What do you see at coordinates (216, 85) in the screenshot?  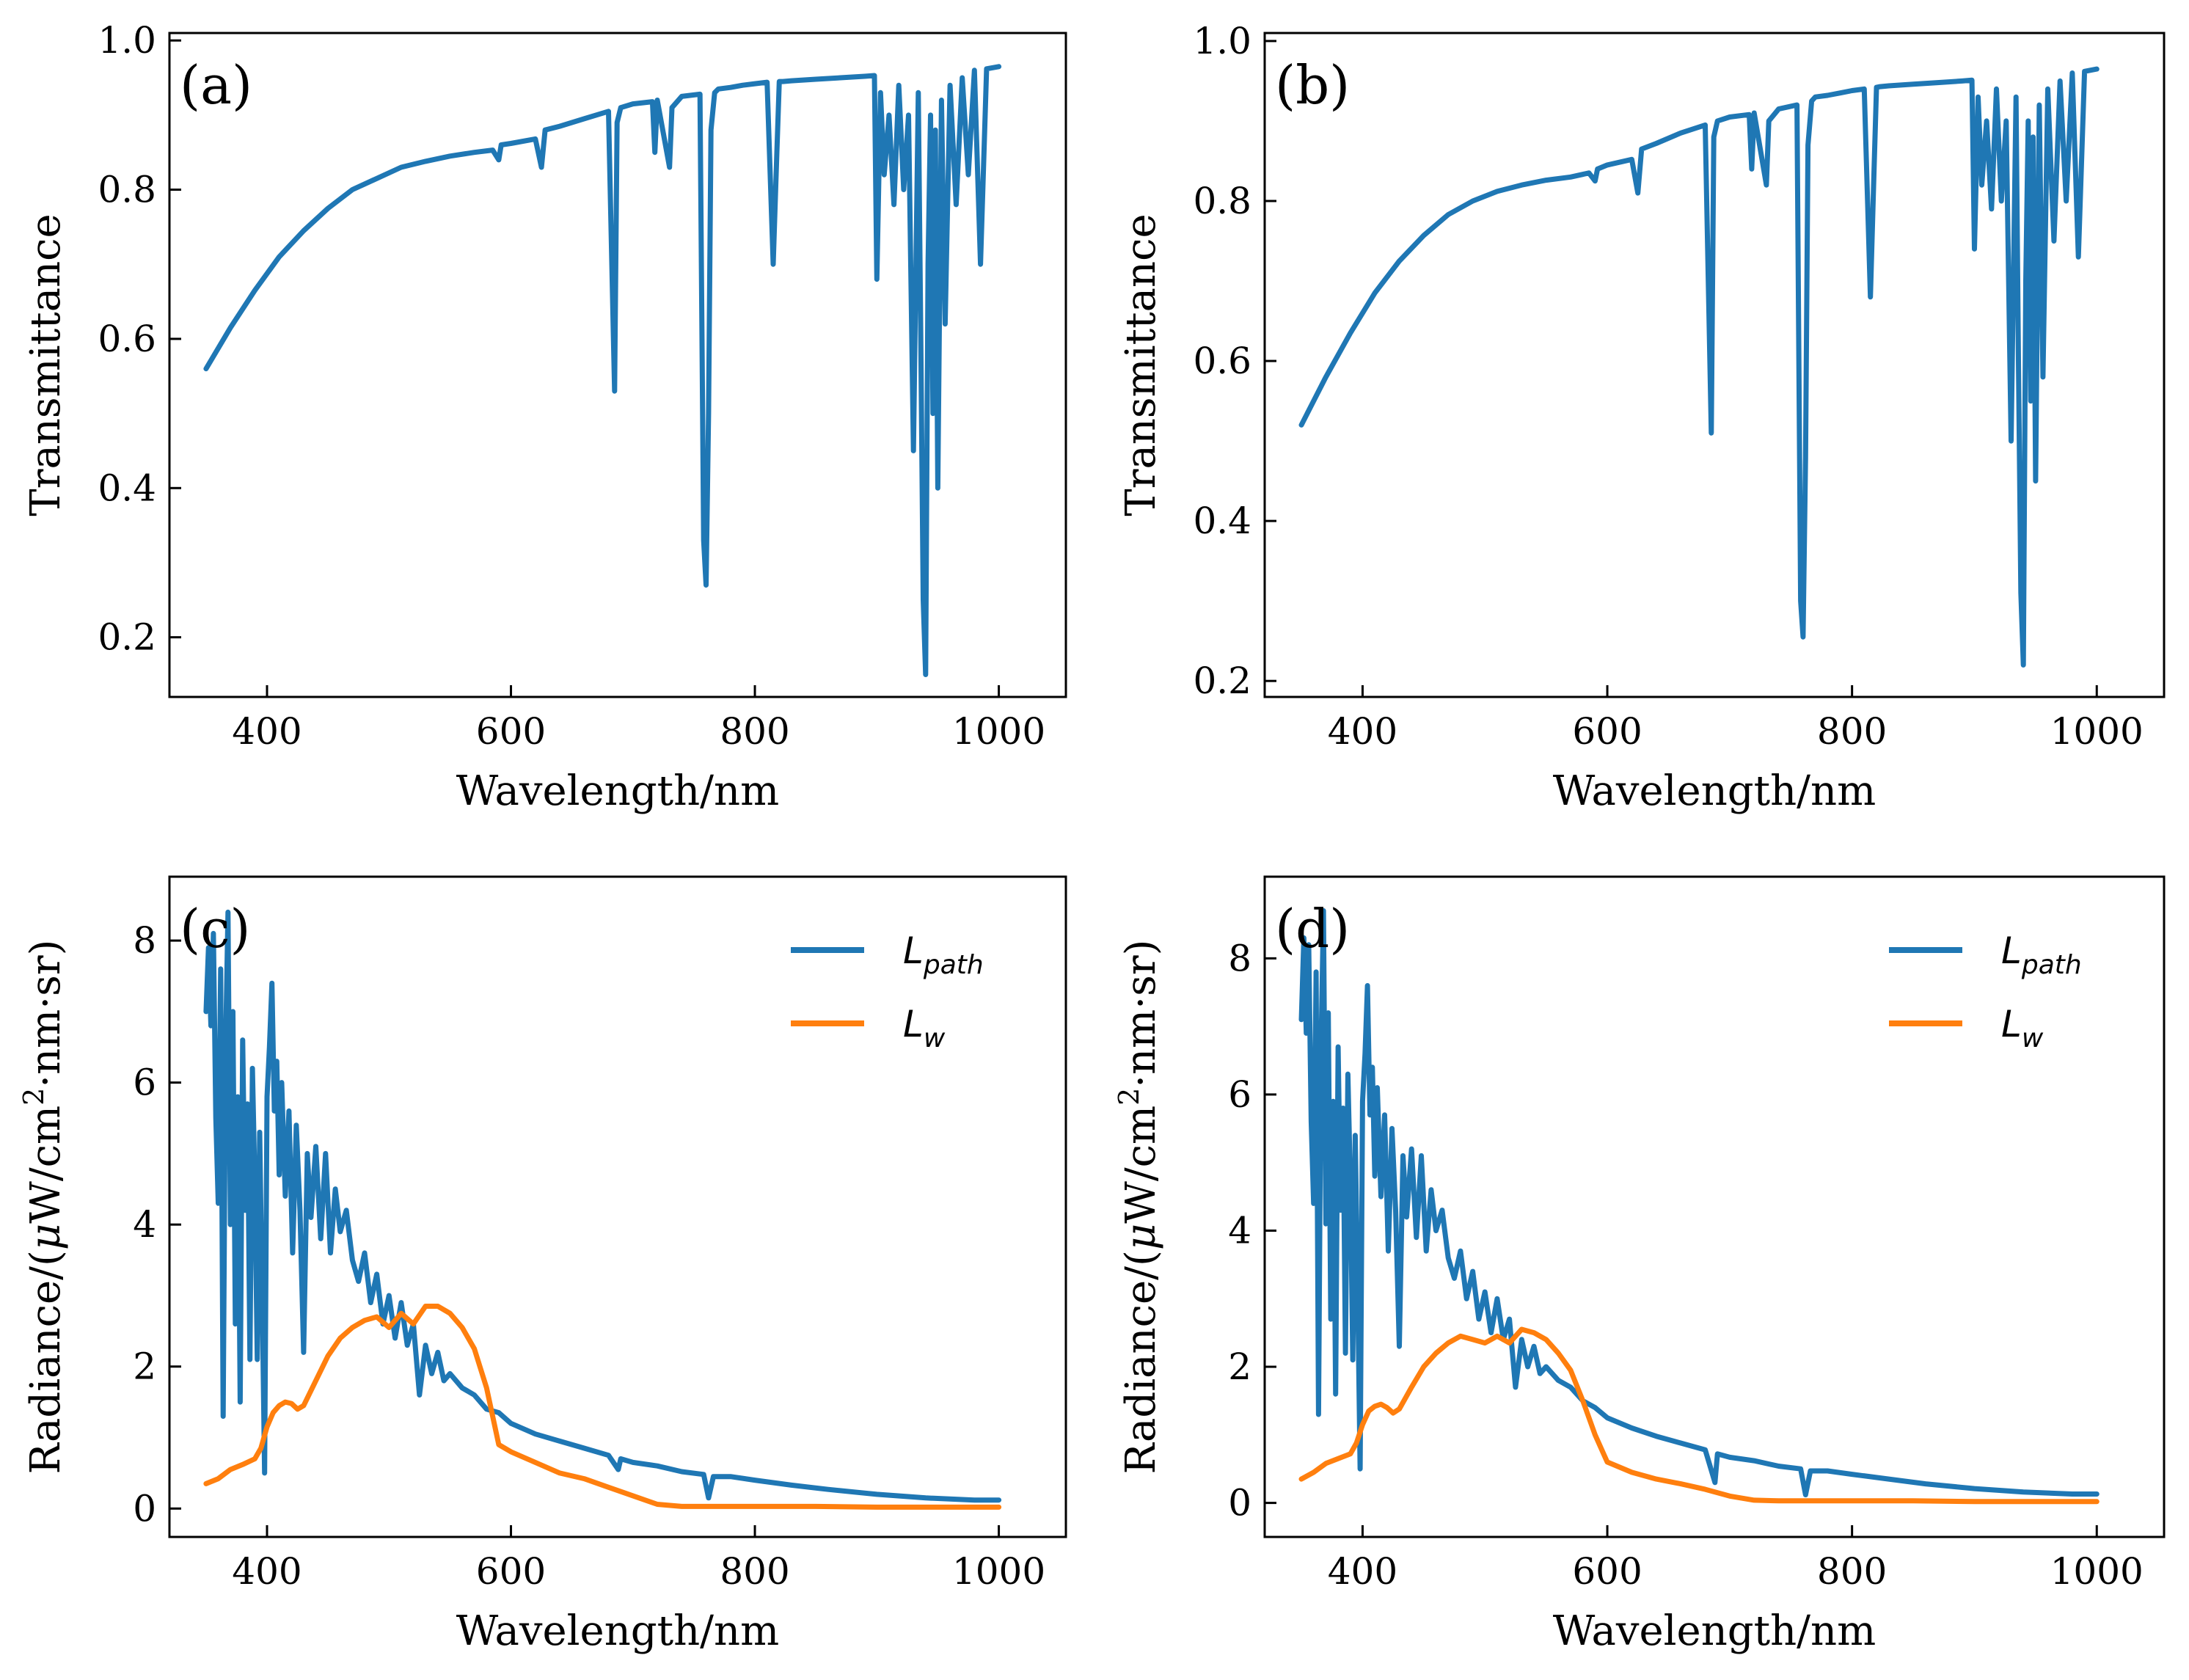 I see `panel-label: (a)` at bounding box center [216, 85].